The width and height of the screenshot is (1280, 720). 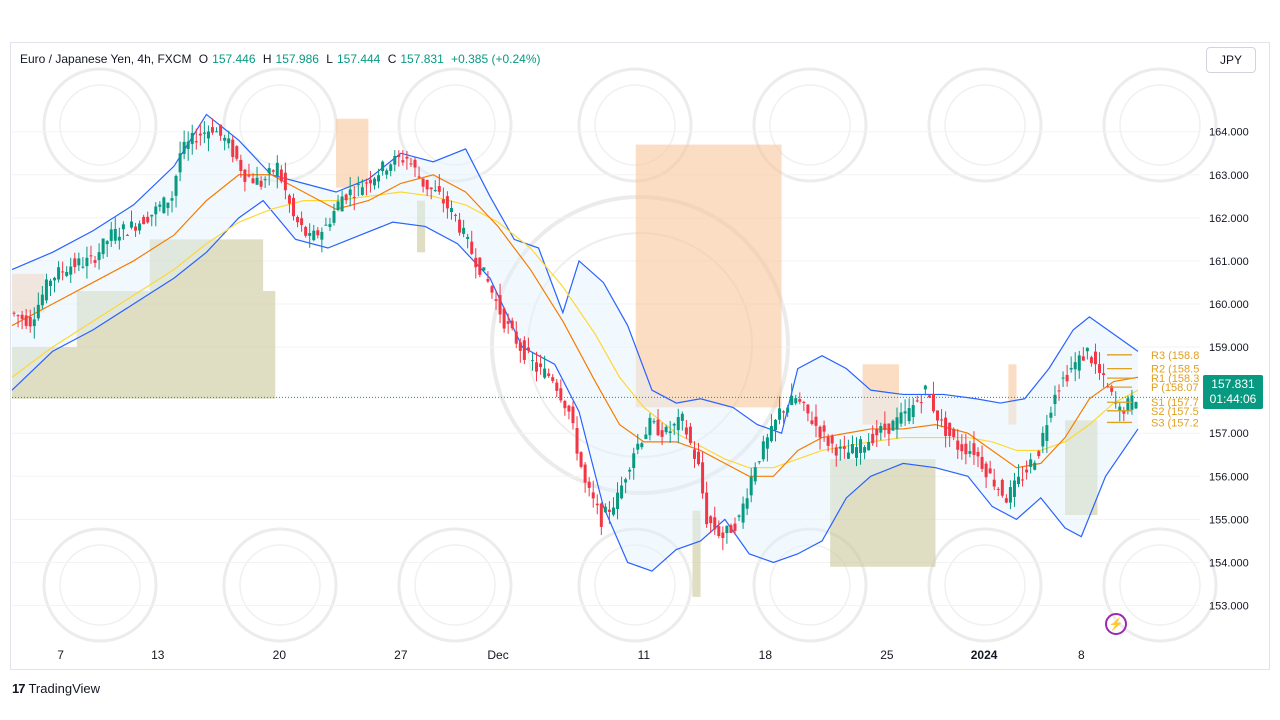 I want to click on pivot-label: S3 (157.2, so click(x=1175, y=423).